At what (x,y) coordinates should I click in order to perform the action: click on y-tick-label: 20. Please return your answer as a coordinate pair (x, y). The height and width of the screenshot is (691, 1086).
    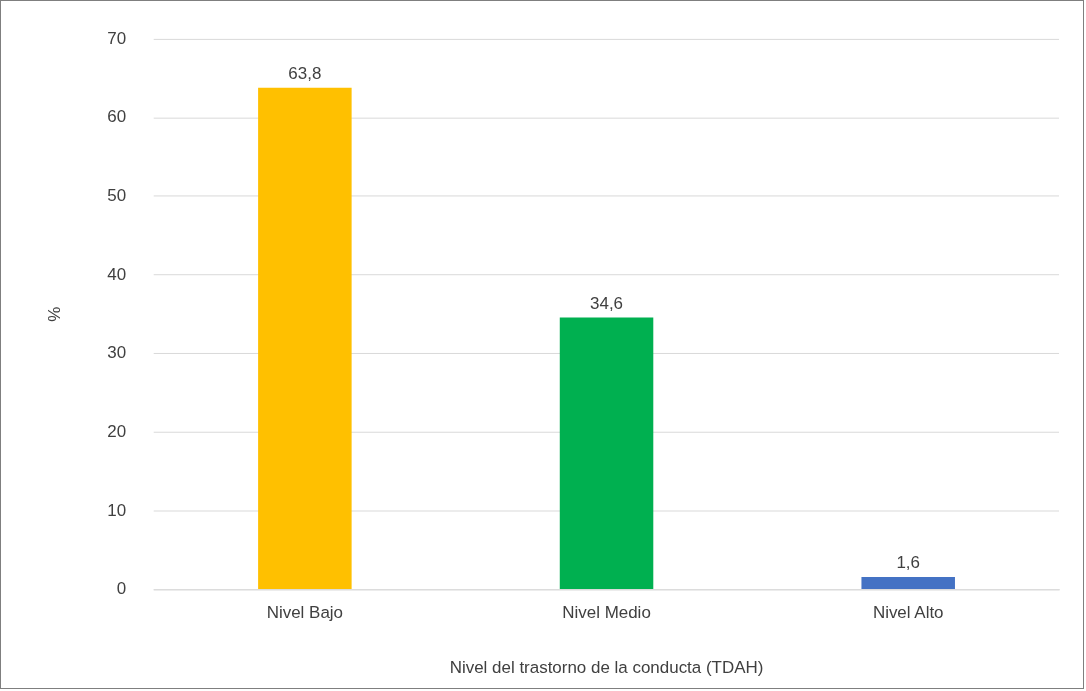
    Looking at the image, I should click on (117, 431).